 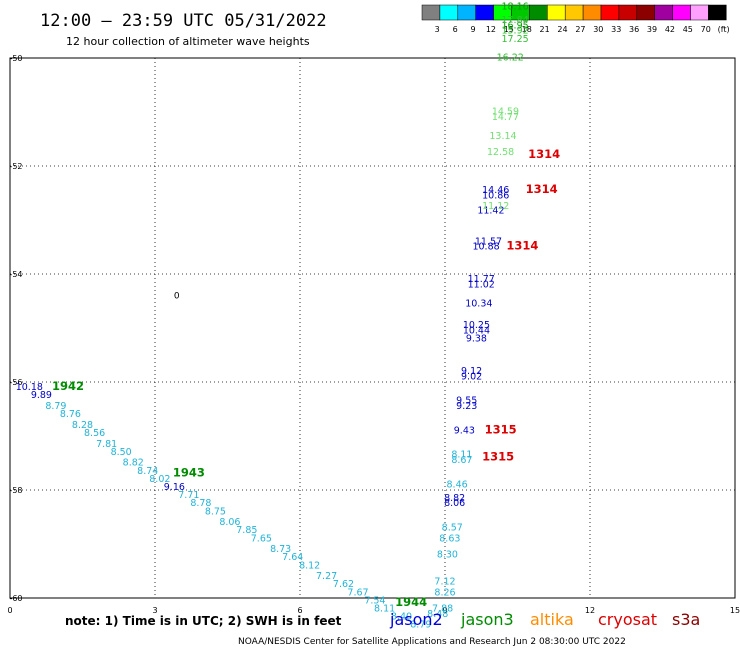 I want to click on wave-height-label: 8.40, so click(x=401, y=617).